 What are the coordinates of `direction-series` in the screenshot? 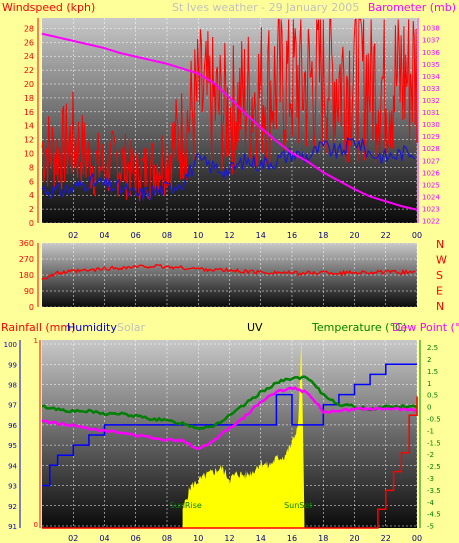 It's located at (228, 272).